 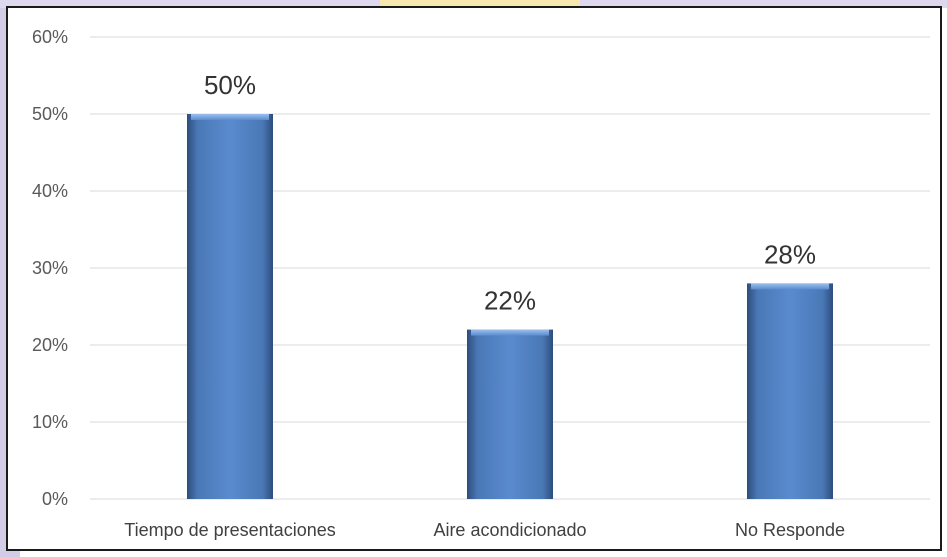 I want to click on data-label: 22%, so click(x=510, y=301).